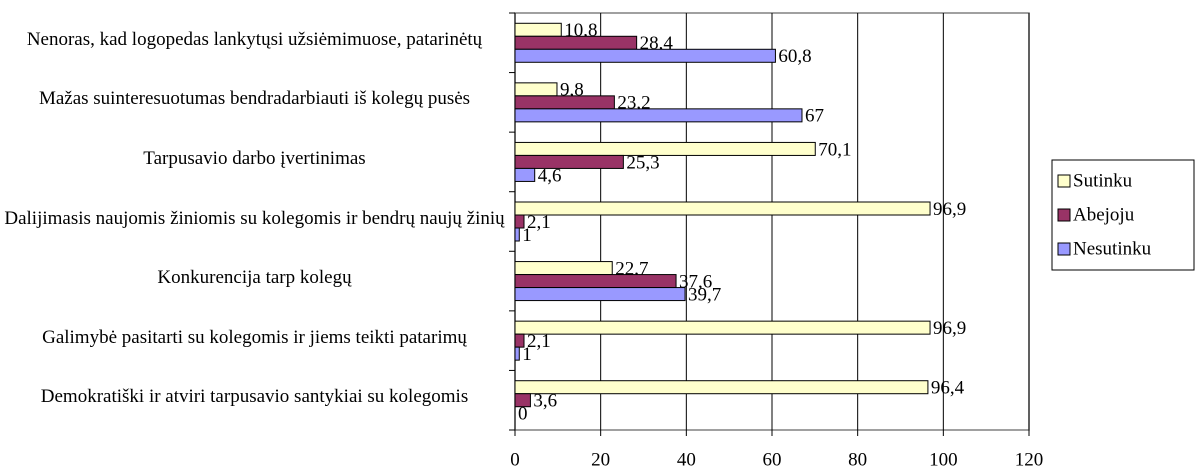 This screenshot has height=470, width=1196. I want to click on value-label: 96,4, so click(948, 388).